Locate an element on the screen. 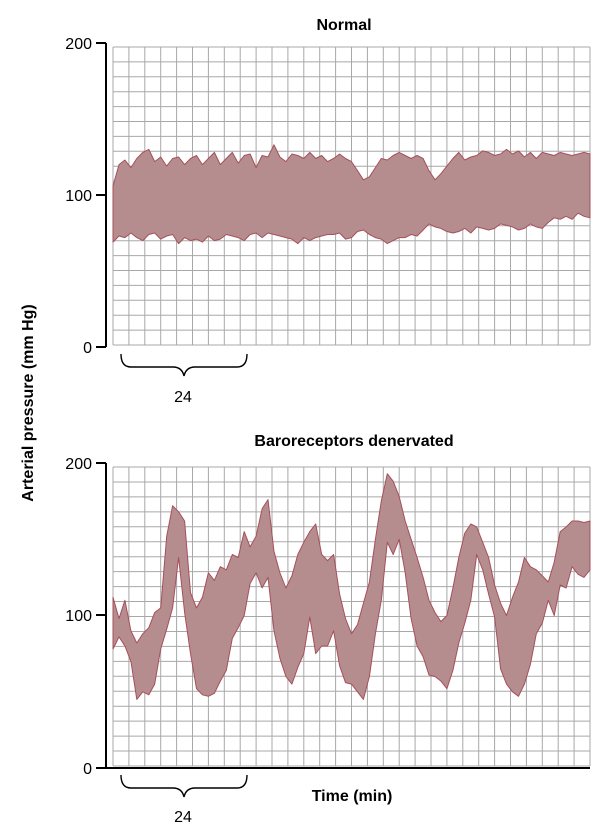  pressure-band is located at coordinates (351, 194).